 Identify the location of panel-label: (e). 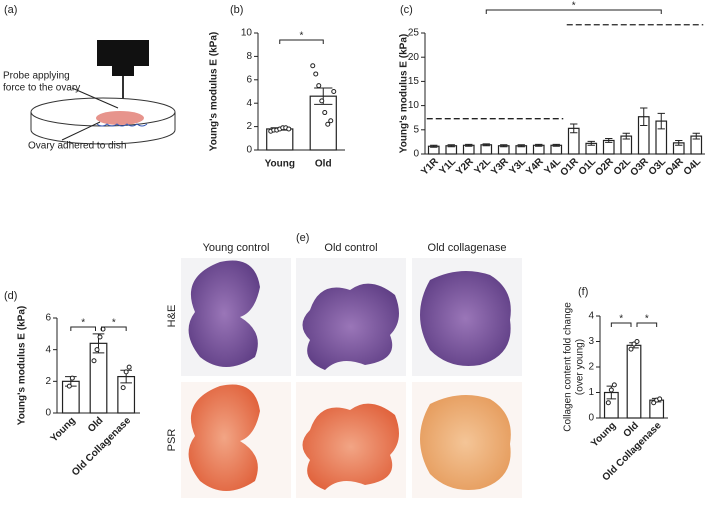
(302, 238).